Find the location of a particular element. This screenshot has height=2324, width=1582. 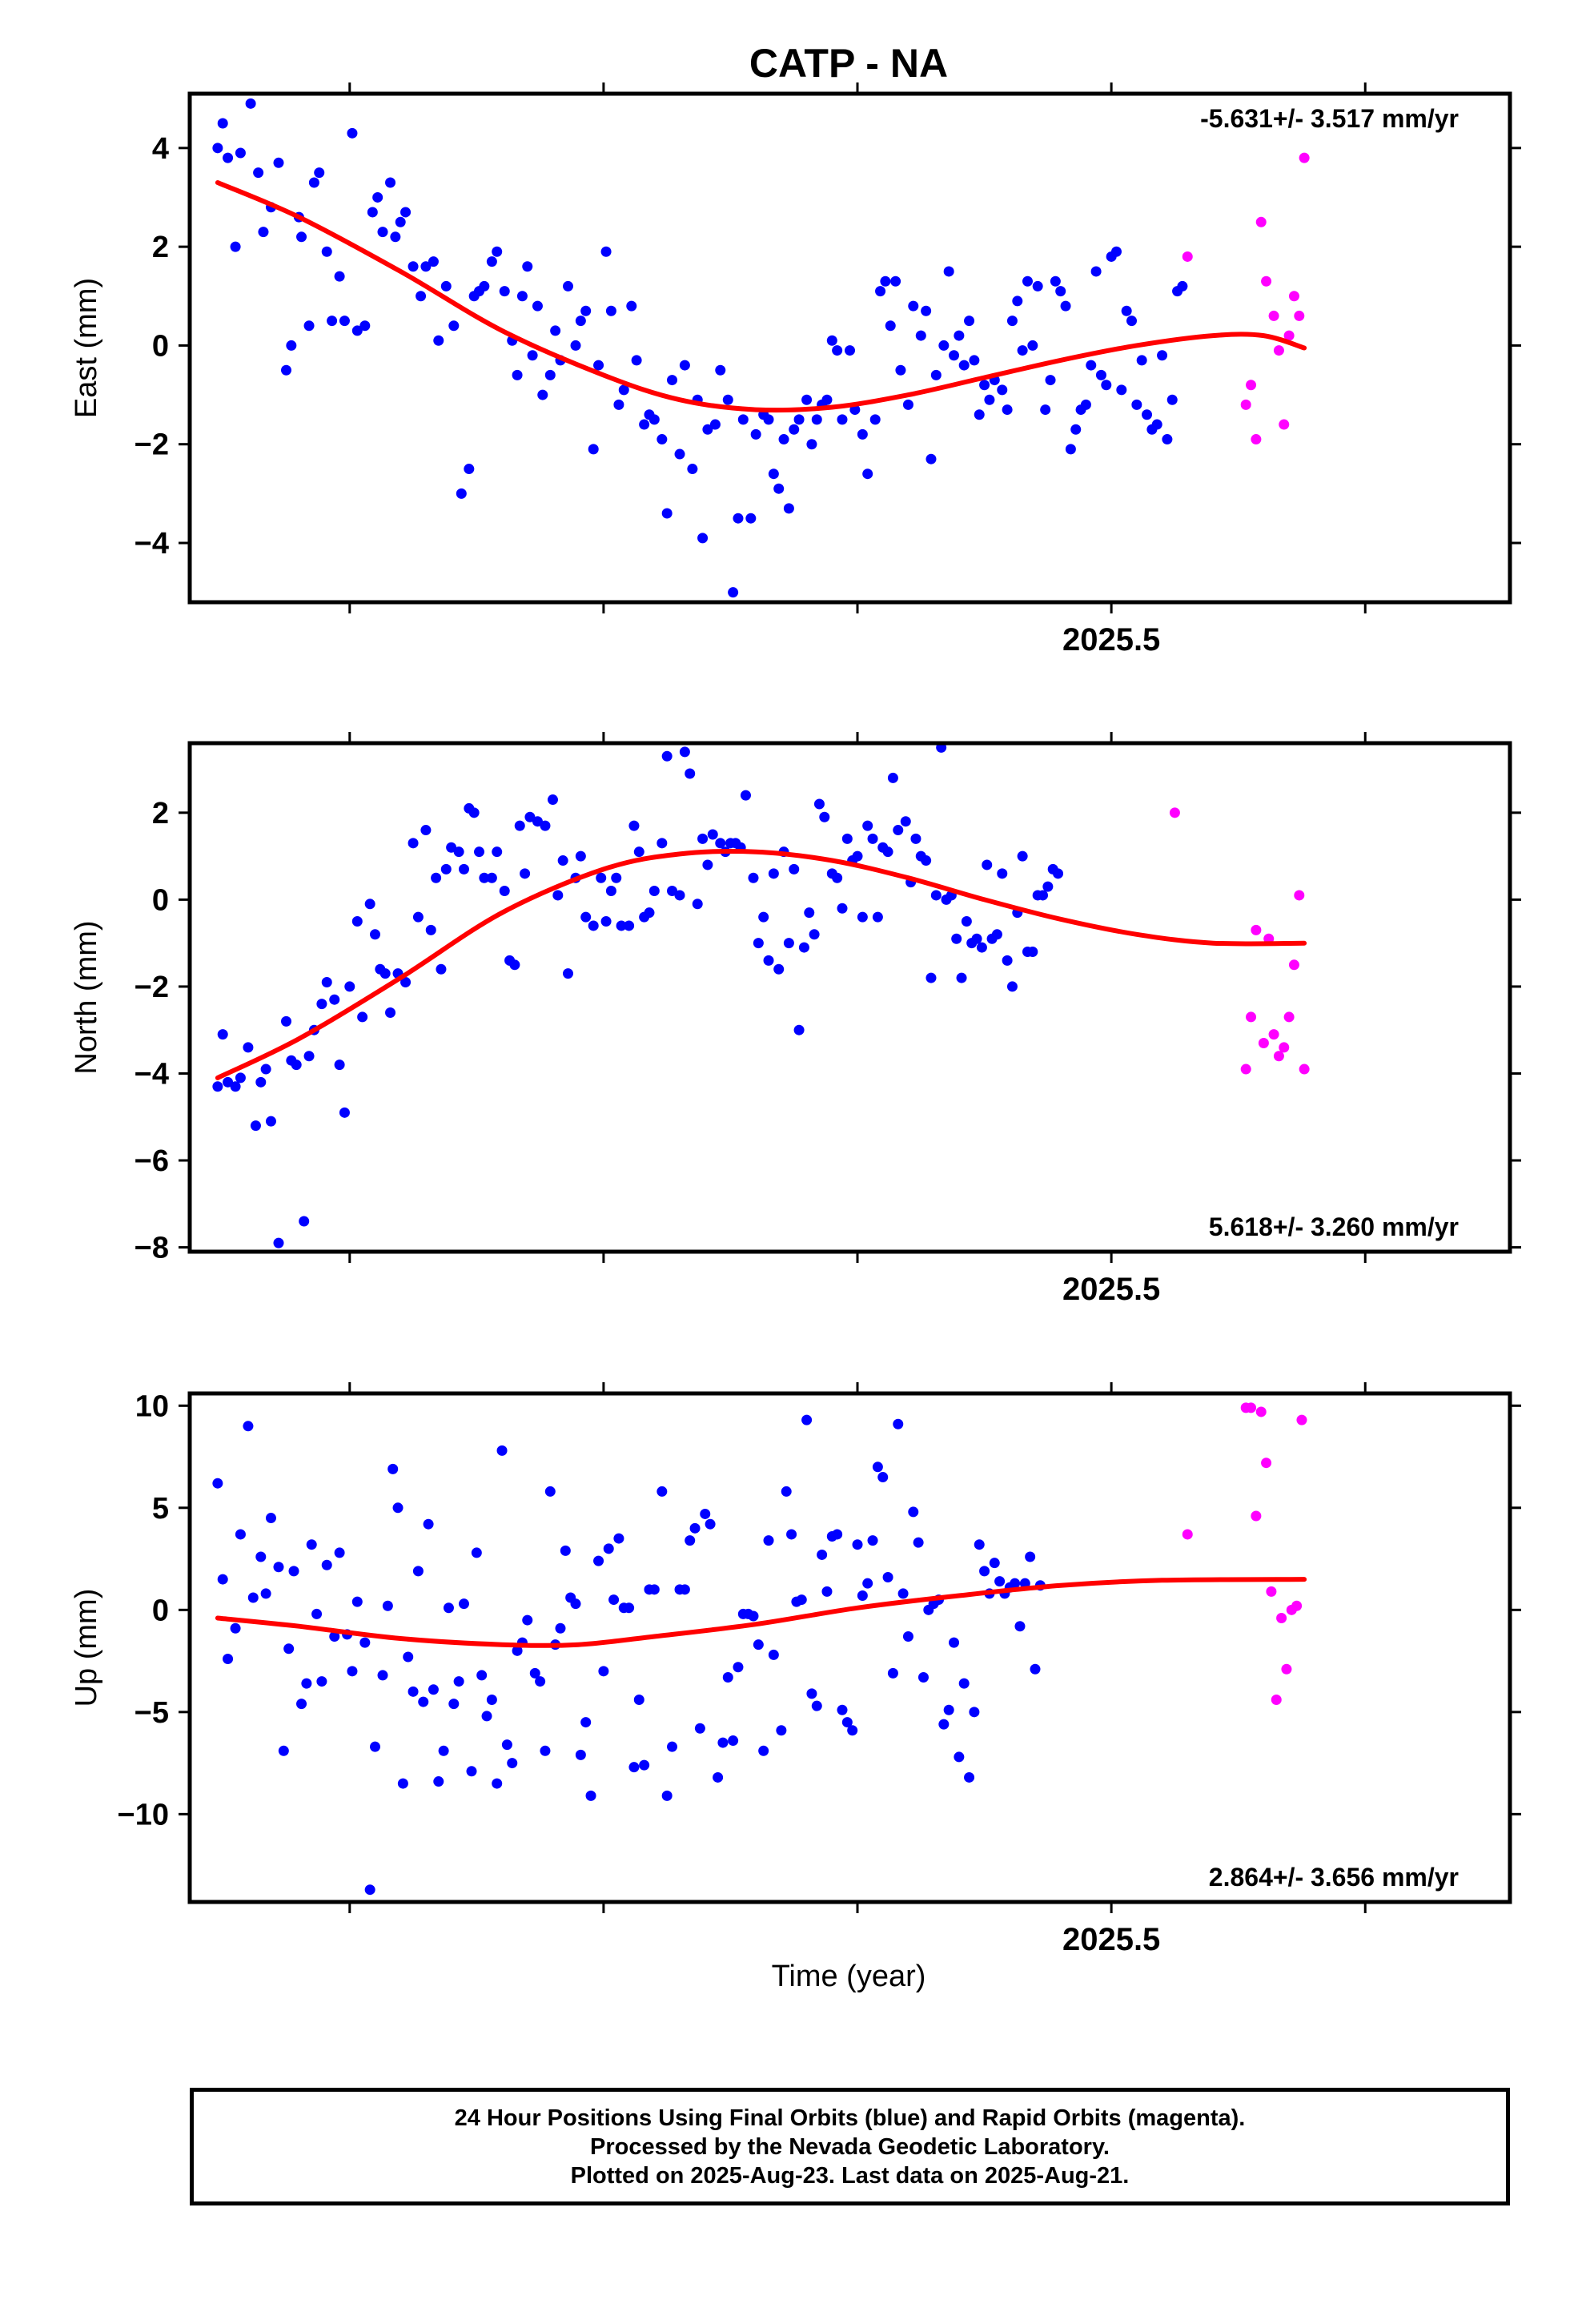

velocity-label: 2.864+/- 3.656 mm/yr is located at coordinates (1334, 1877).